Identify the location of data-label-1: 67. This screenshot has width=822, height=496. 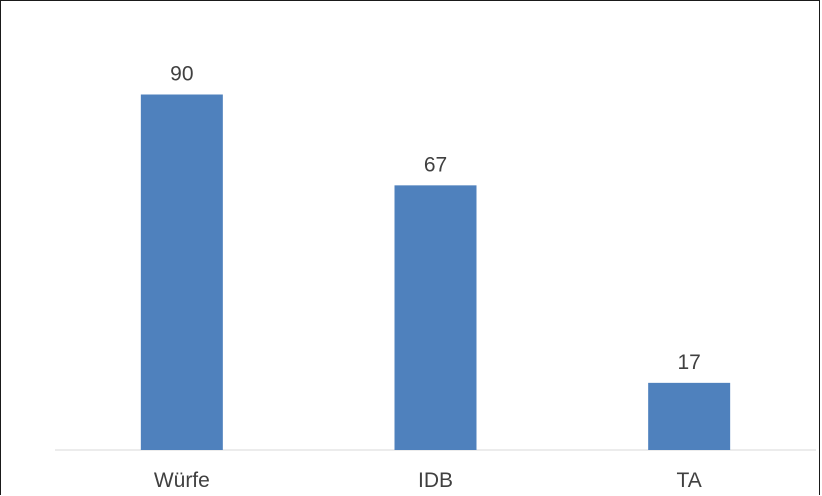
(435, 164).